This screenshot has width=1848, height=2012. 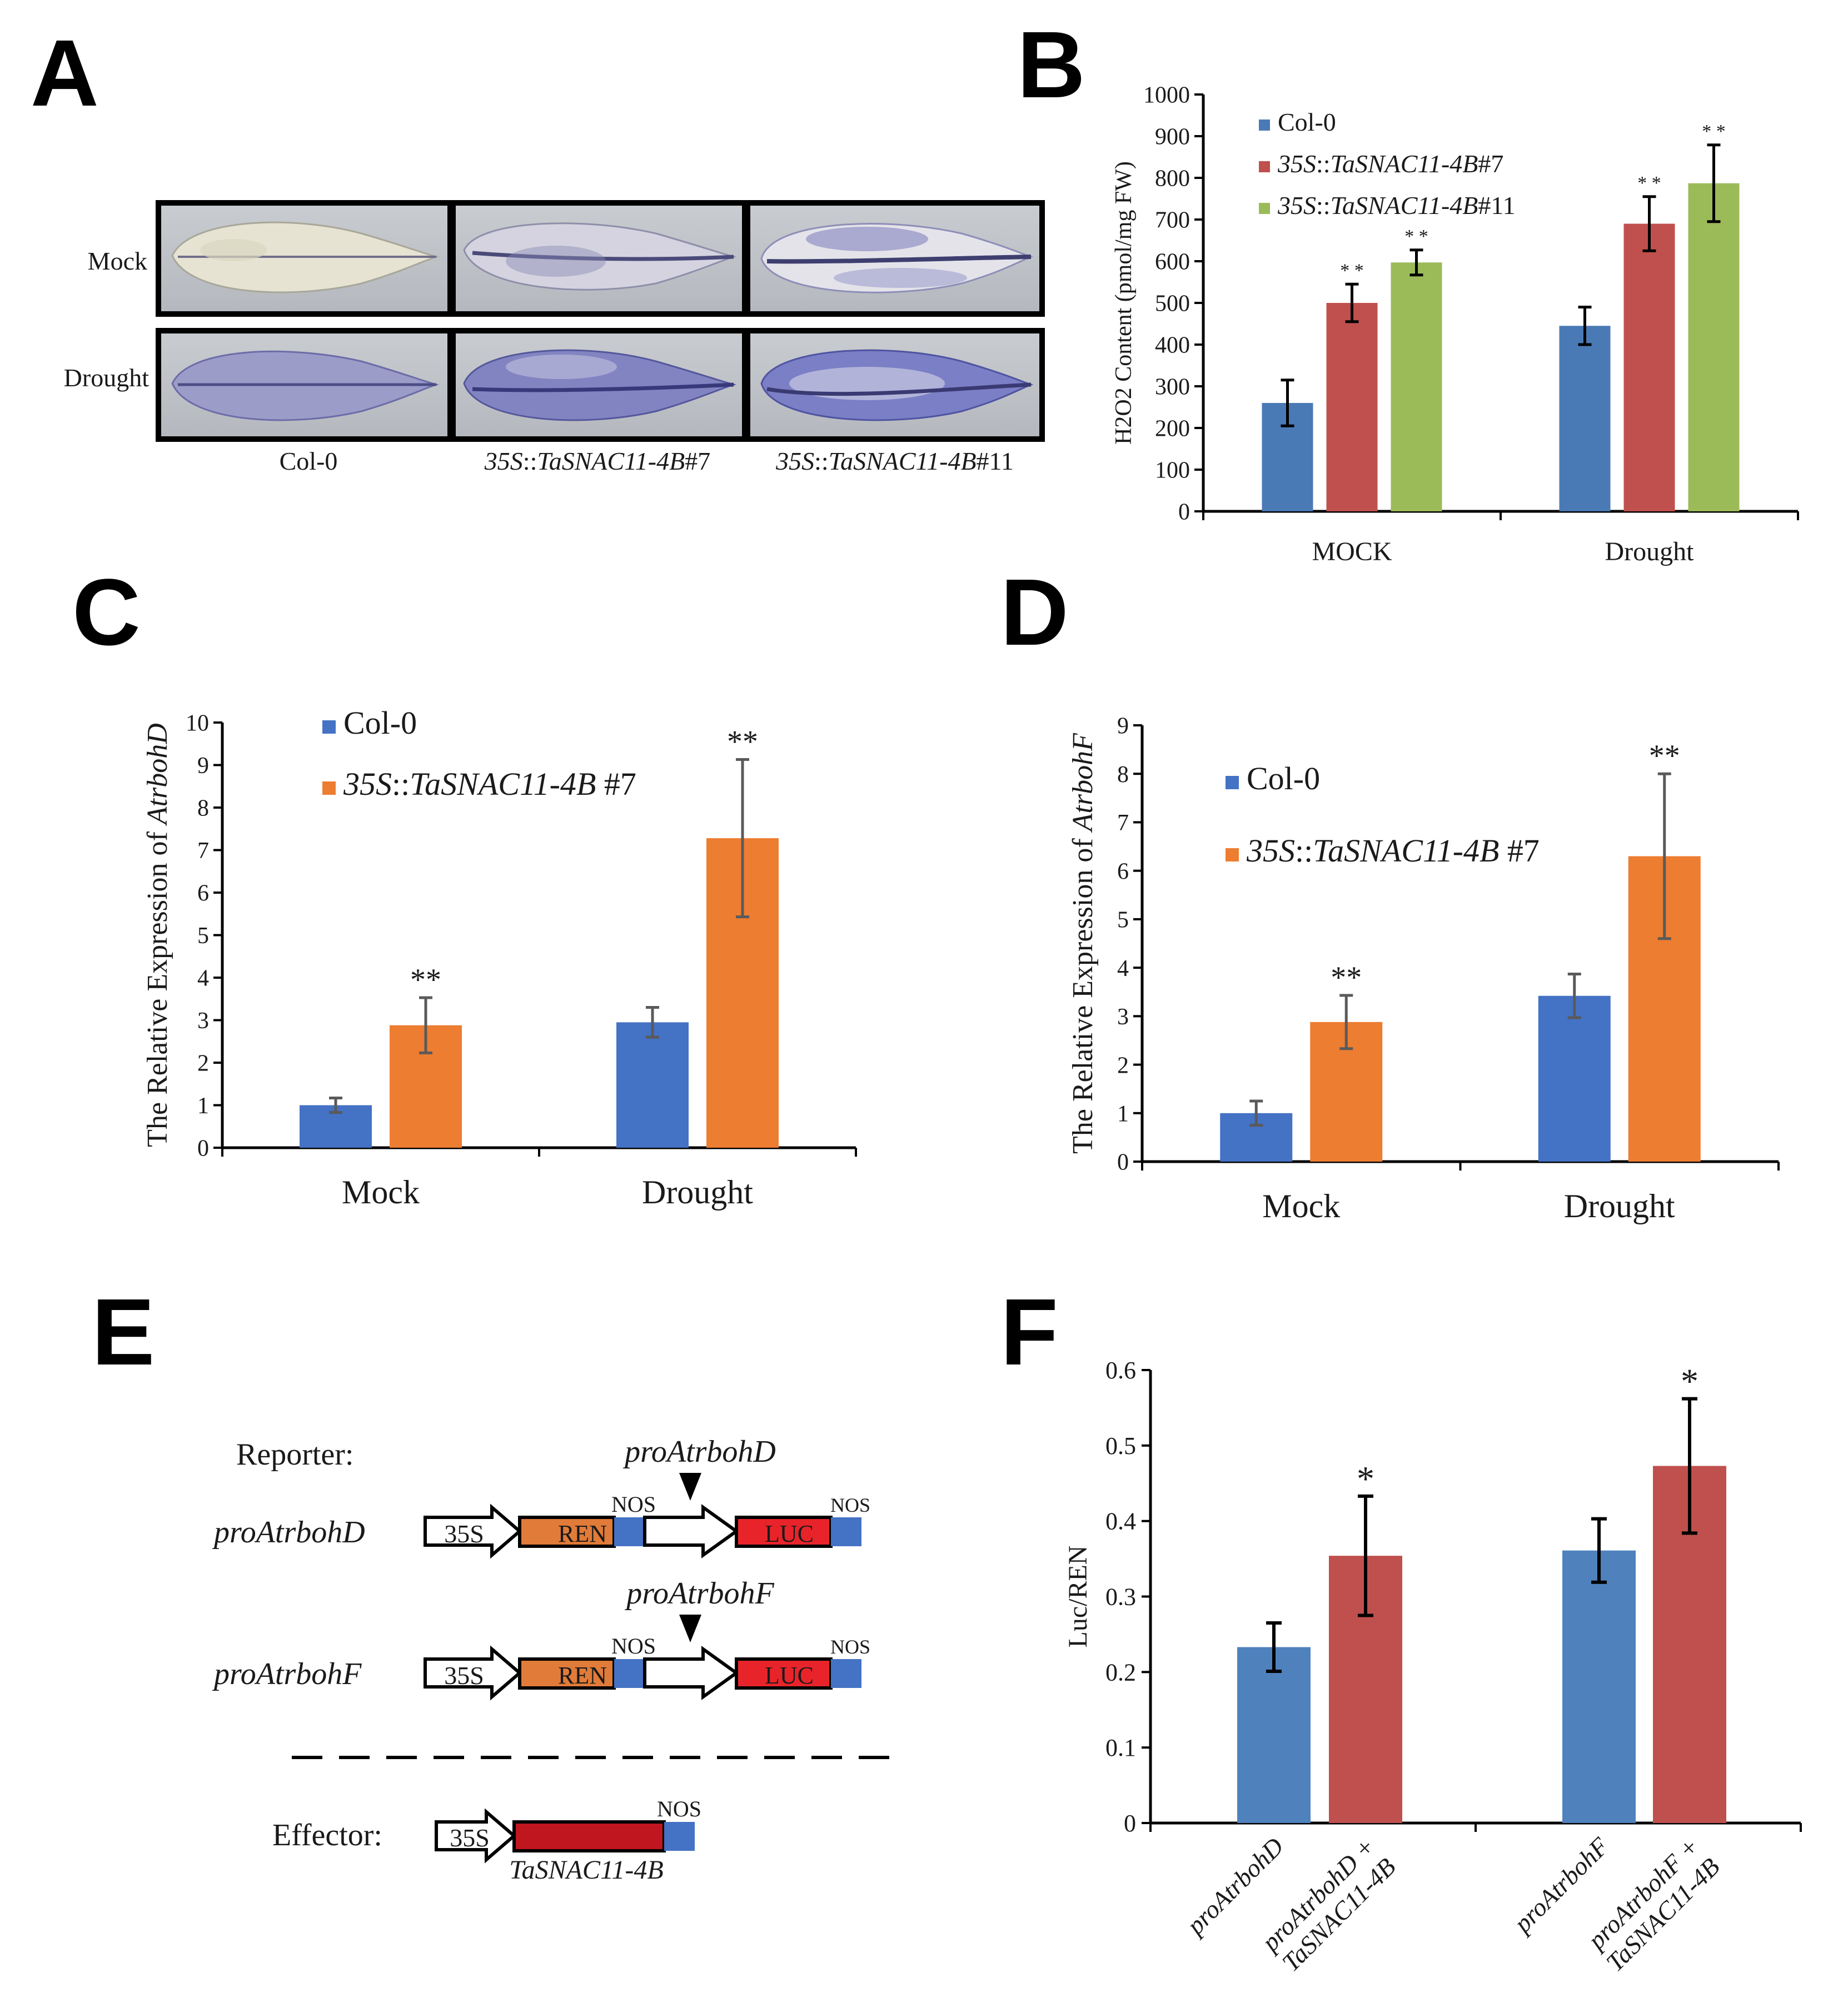 I want to click on leaf-mock-line11, so click(x=895, y=258).